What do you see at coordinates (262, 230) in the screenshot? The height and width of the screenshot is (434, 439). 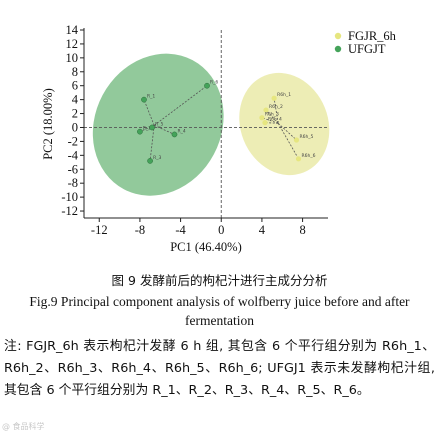 I see `x-tick-label: 4` at bounding box center [262, 230].